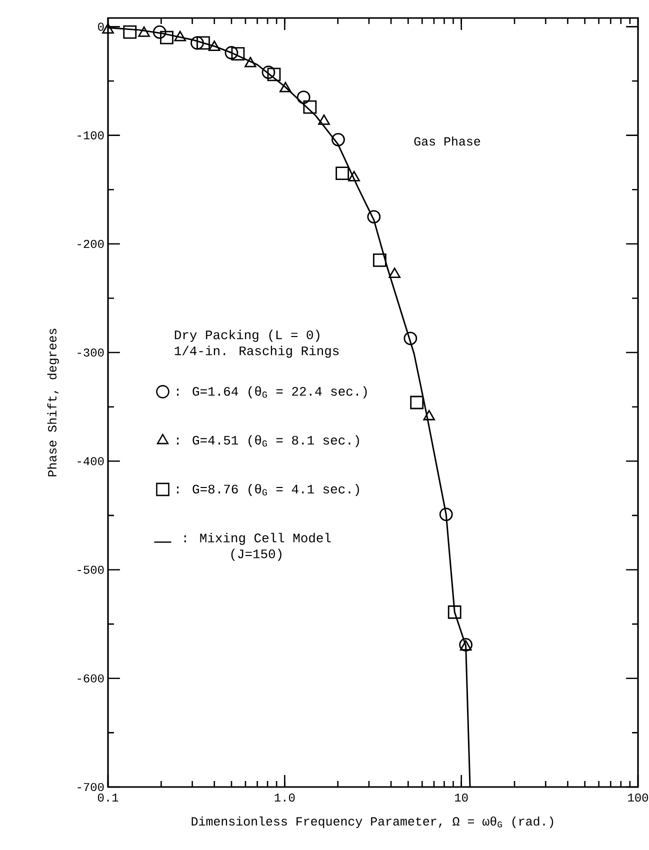 The width and height of the screenshot is (649, 850). What do you see at coordinates (91, 135) in the screenshot?
I see `y-tick-label: -100` at bounding box center [91, 135].